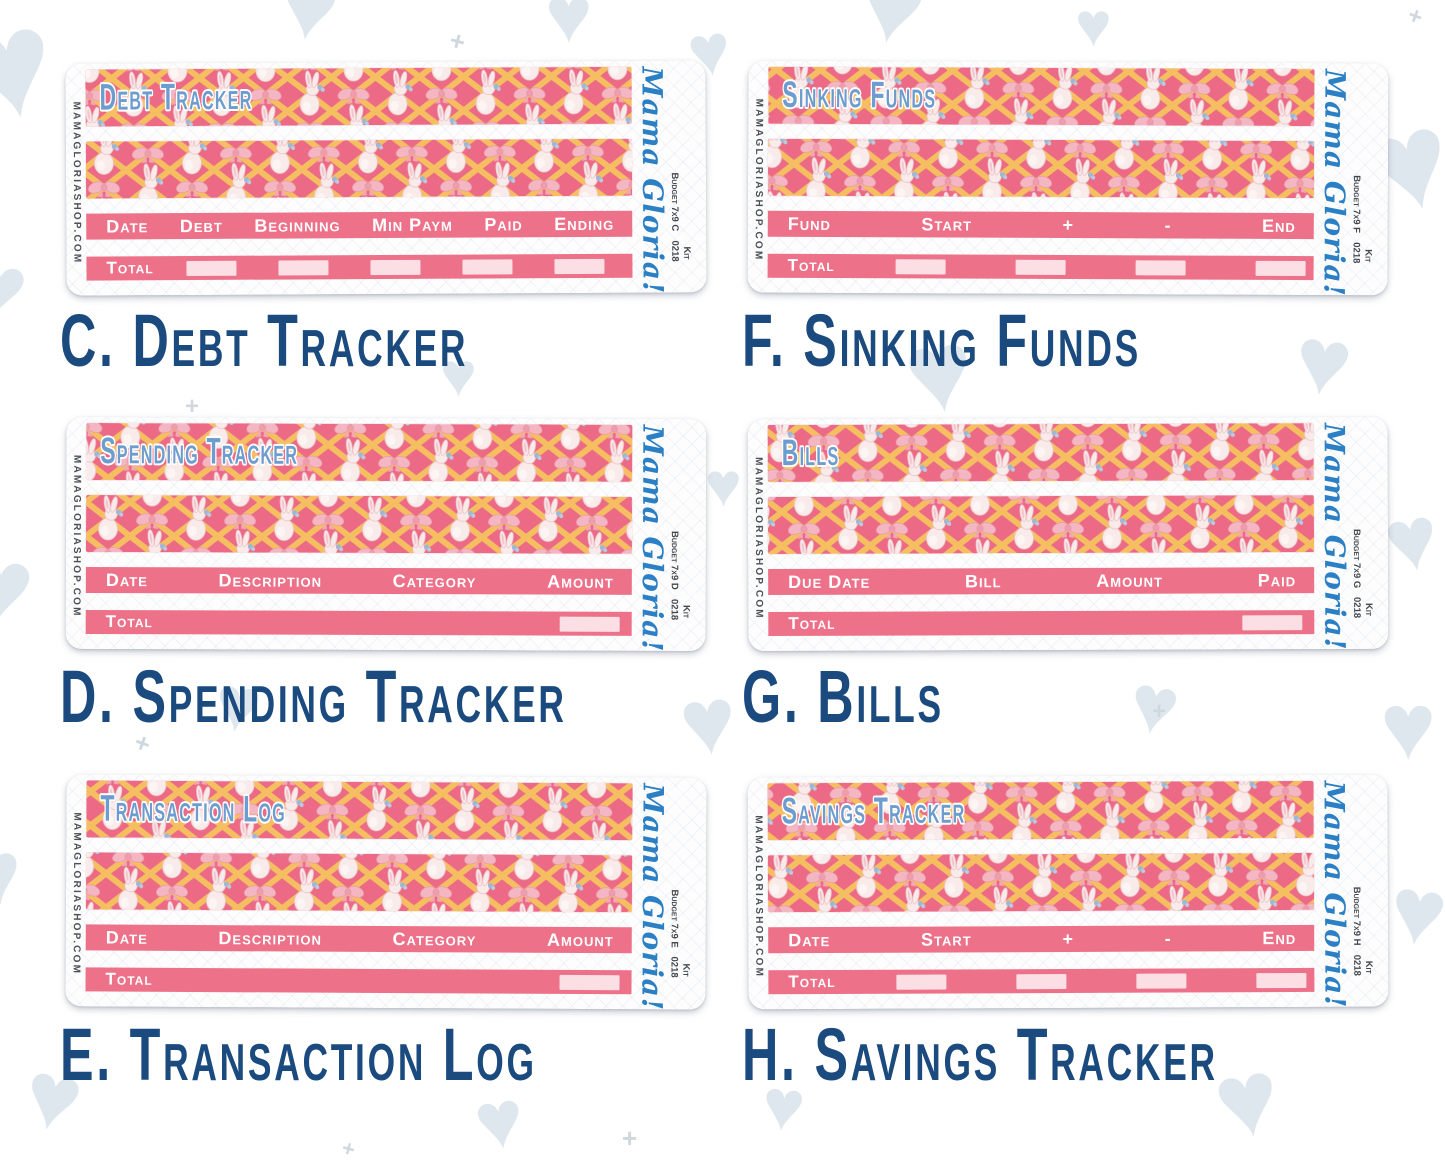  Describe the element at coordinates (584, 223) in the screenshot. I see `column-label: Ending` at that location.